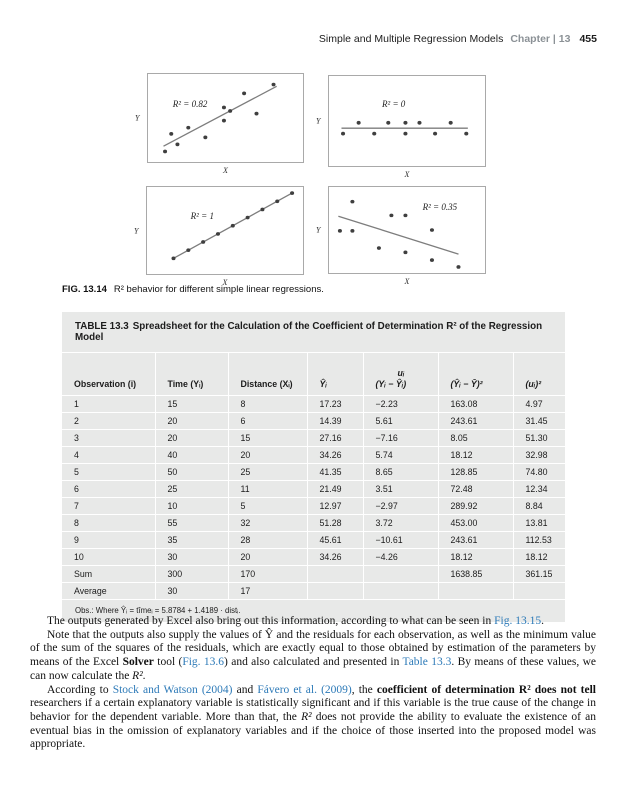 The image size is (625, 800). What do you see at coordinates (364, 689) in the screenshot?
I see `text: , the` at bounding box center [364, 689].